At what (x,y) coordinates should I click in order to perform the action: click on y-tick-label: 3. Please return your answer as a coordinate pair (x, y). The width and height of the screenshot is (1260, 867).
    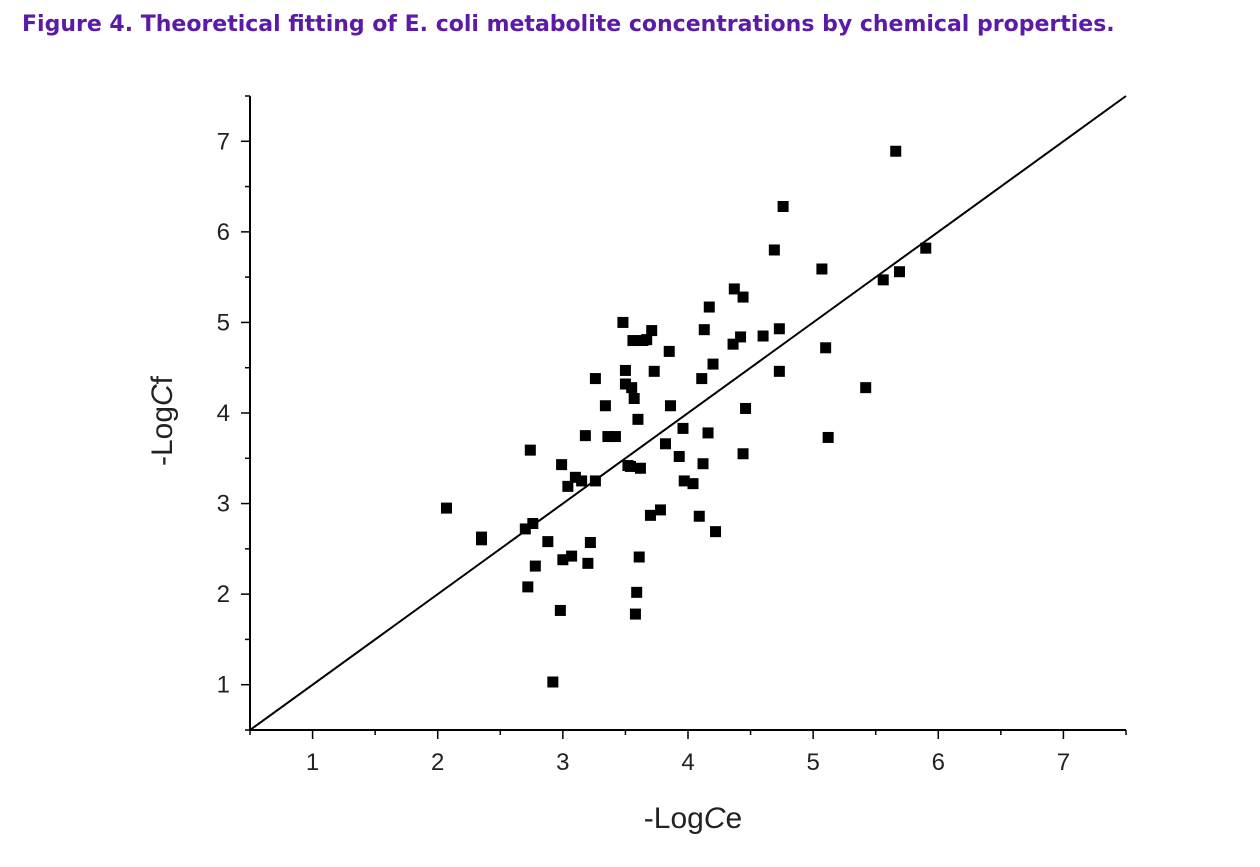
    Looking at the image, I should click on (223, 504).